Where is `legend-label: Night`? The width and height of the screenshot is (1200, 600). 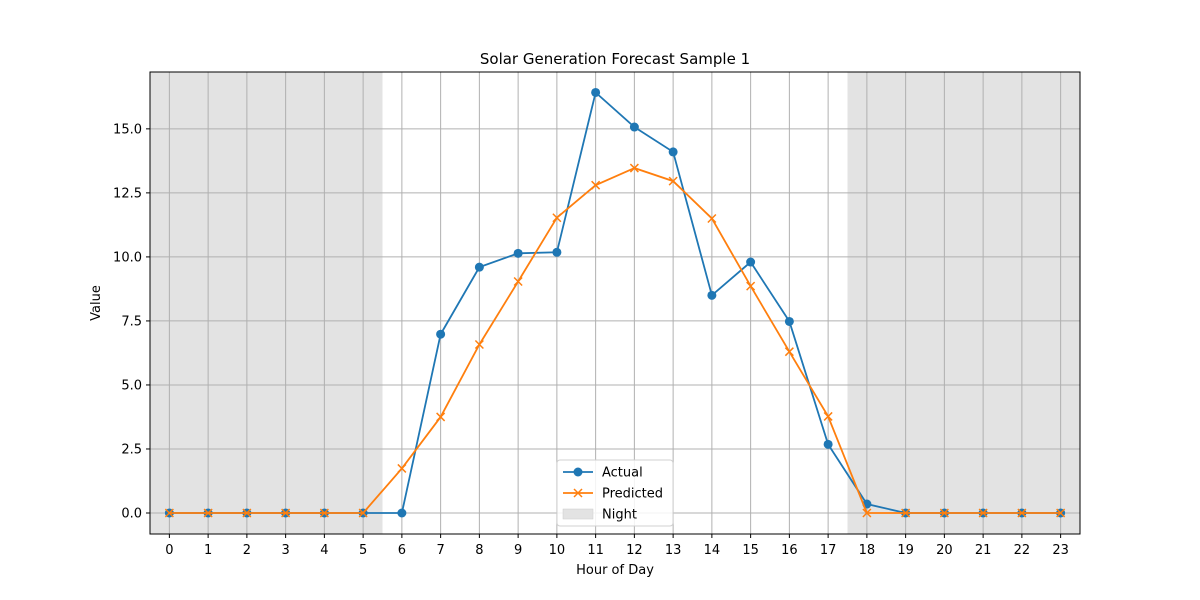
legend-label: Night is located at coordinates (619, 515).